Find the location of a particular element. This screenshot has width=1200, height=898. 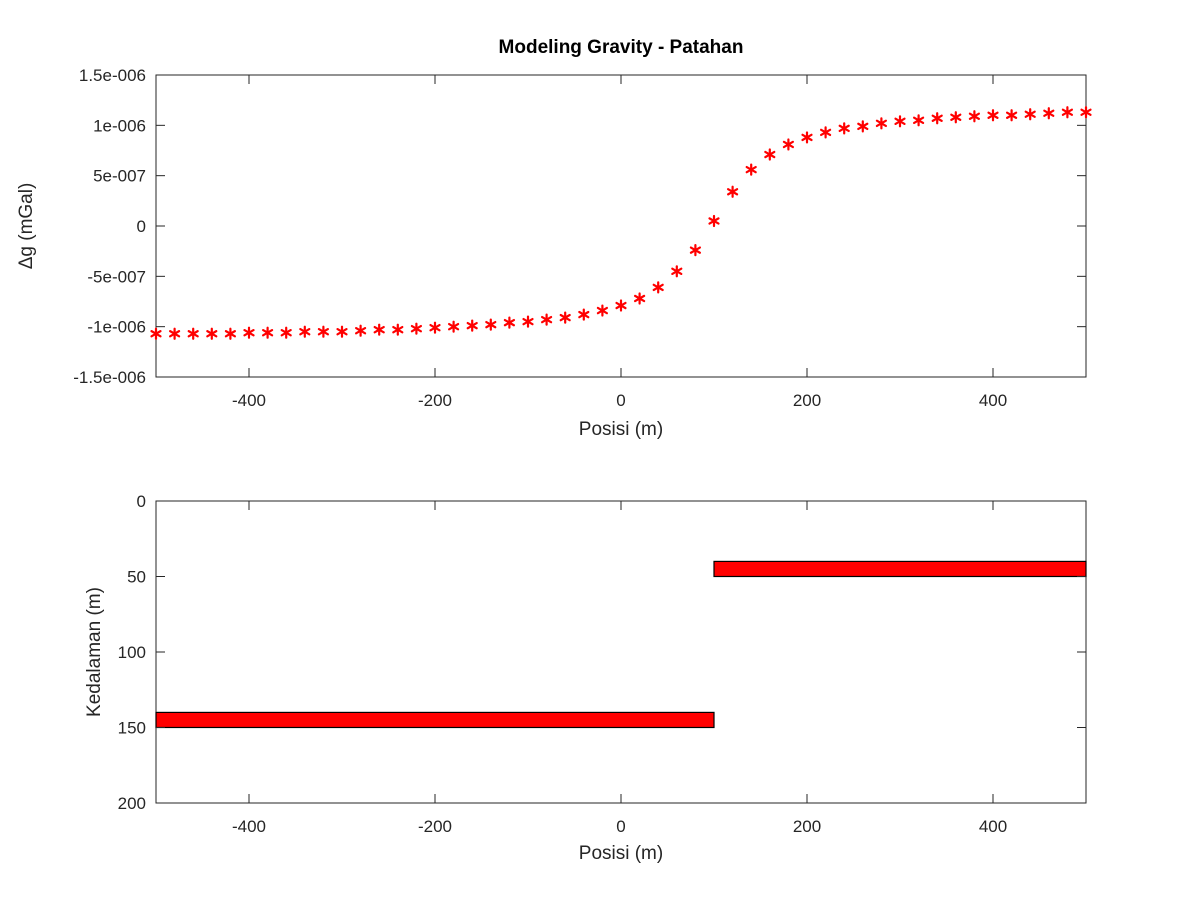

y-tick-label: 5e-007 is located at coordinates (119, 176).